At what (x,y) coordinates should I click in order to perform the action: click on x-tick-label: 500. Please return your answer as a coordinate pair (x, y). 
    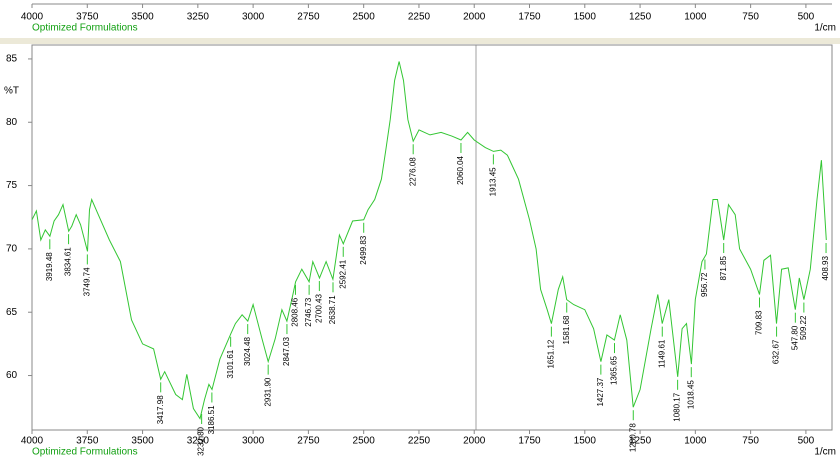
    Looking at the image, I should click on (806, 441).